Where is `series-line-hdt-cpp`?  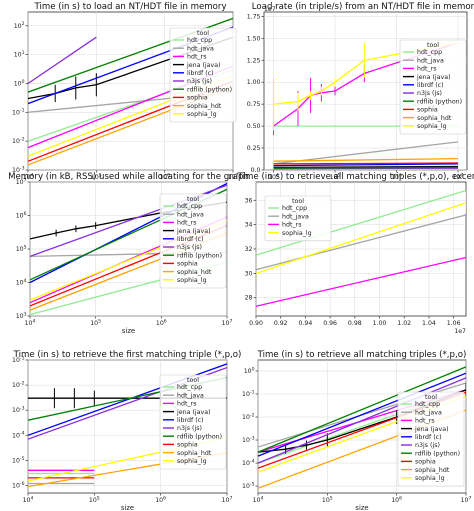 series-line-hdt-cpp is located at coordinates (361, 222).